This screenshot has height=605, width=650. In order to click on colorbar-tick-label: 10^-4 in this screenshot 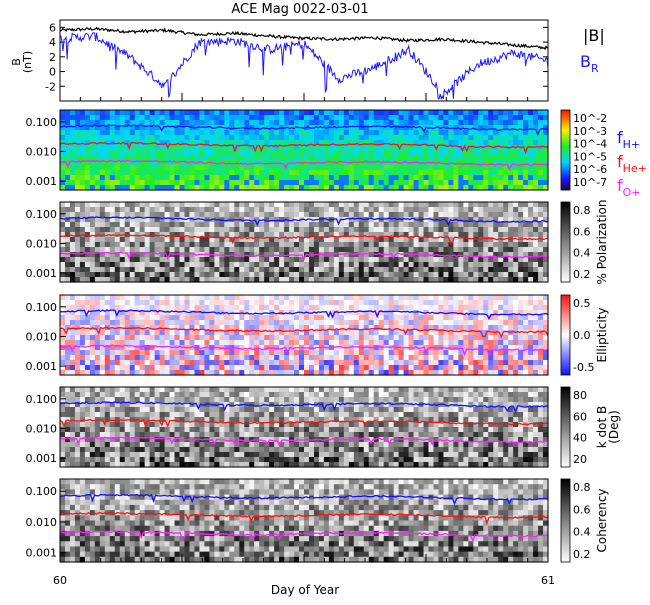, I will do `click(590, 144)`.